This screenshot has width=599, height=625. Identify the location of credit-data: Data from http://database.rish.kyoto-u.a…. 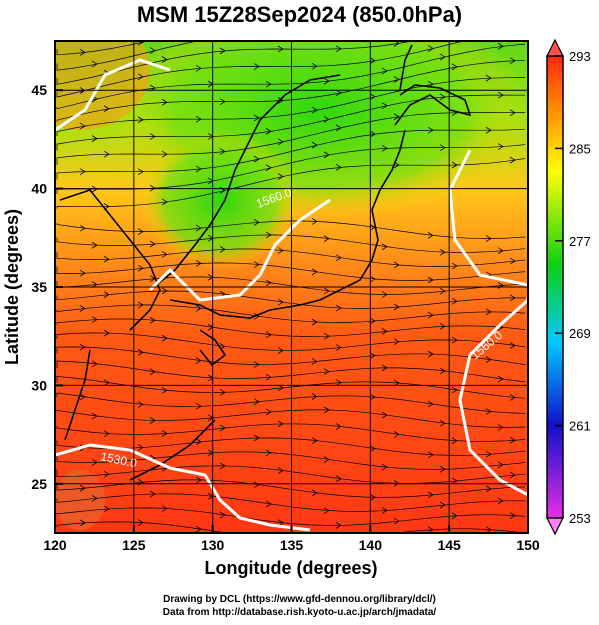
(299, 612).